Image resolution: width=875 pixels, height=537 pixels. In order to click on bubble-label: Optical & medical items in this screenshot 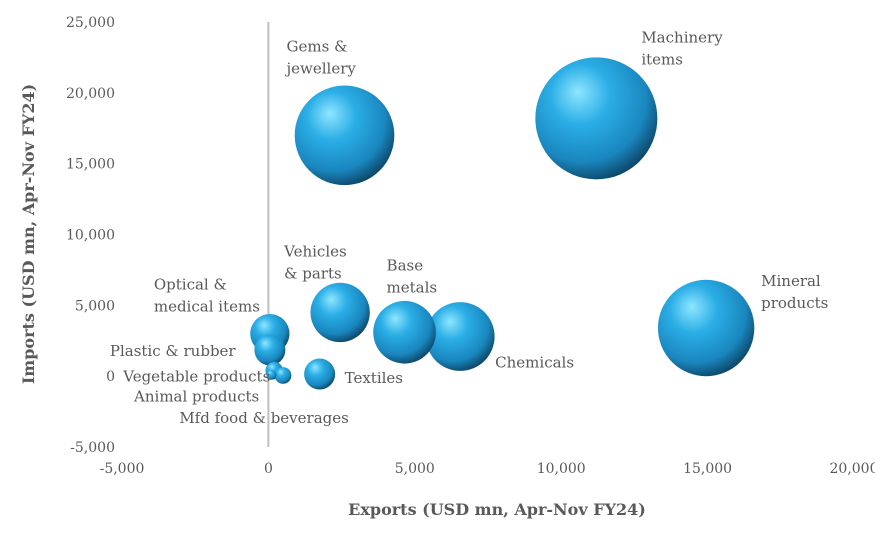, I will do `click(207, 296)`.